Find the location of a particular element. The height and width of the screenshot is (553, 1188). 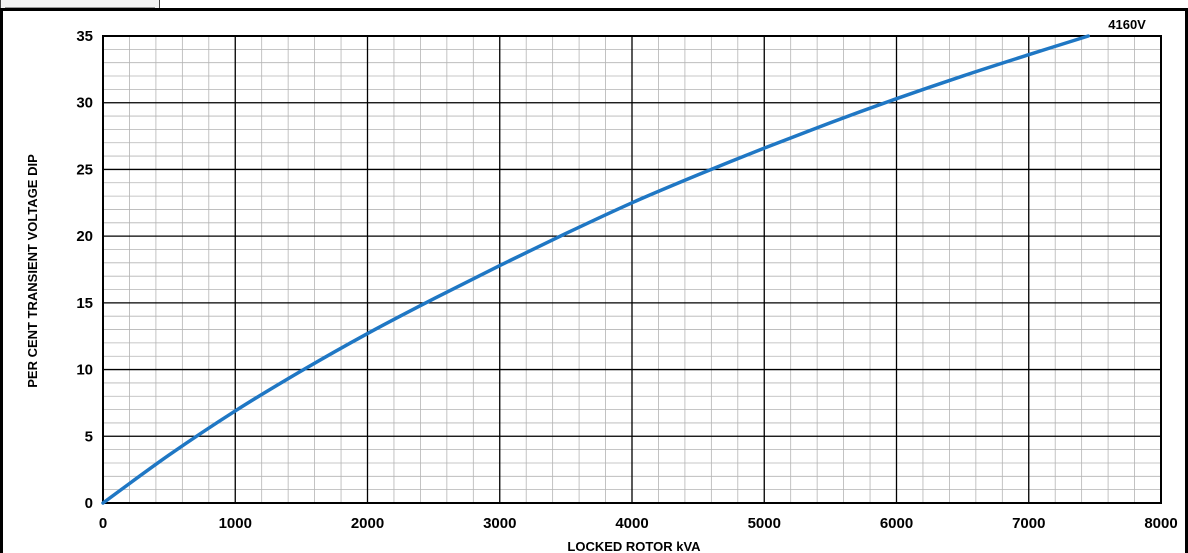

y-tick-label: 30 is located at coordinates (84, 103).